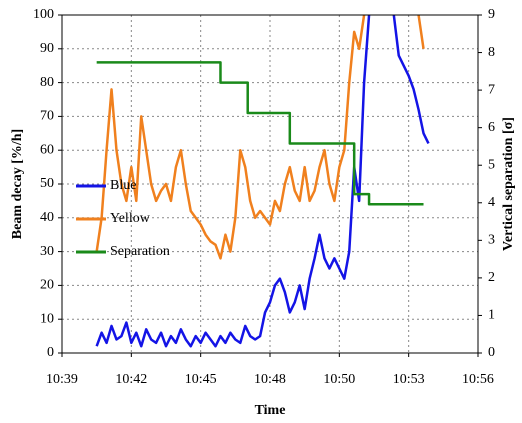 This screenshot has width=522, height=423. I want to click on y2-axis-label: Vertical separation [σ], so click(508, 184).